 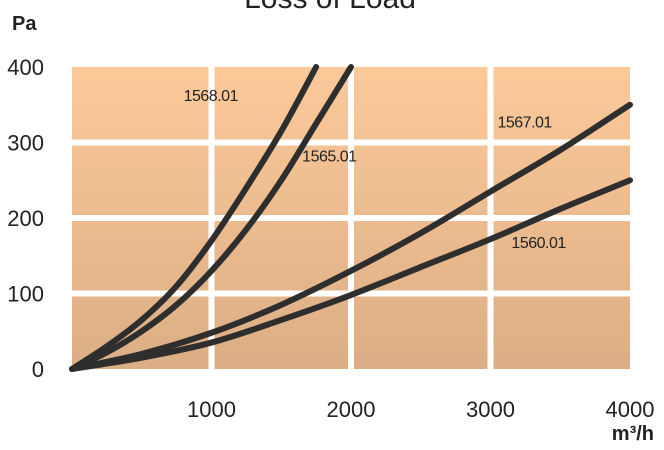 I want to click on chart-title: Loss of Load, so click(x=330, y=7).